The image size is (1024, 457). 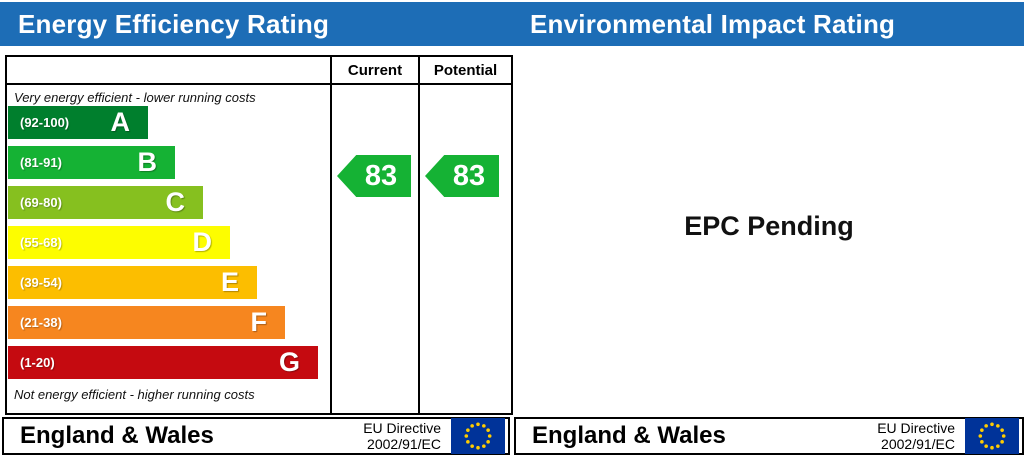 What do you see at coordinates (769, 225) in the screenshot?
I see `epc-pending-message: EPC Pending` at bounding box center [769, 225].